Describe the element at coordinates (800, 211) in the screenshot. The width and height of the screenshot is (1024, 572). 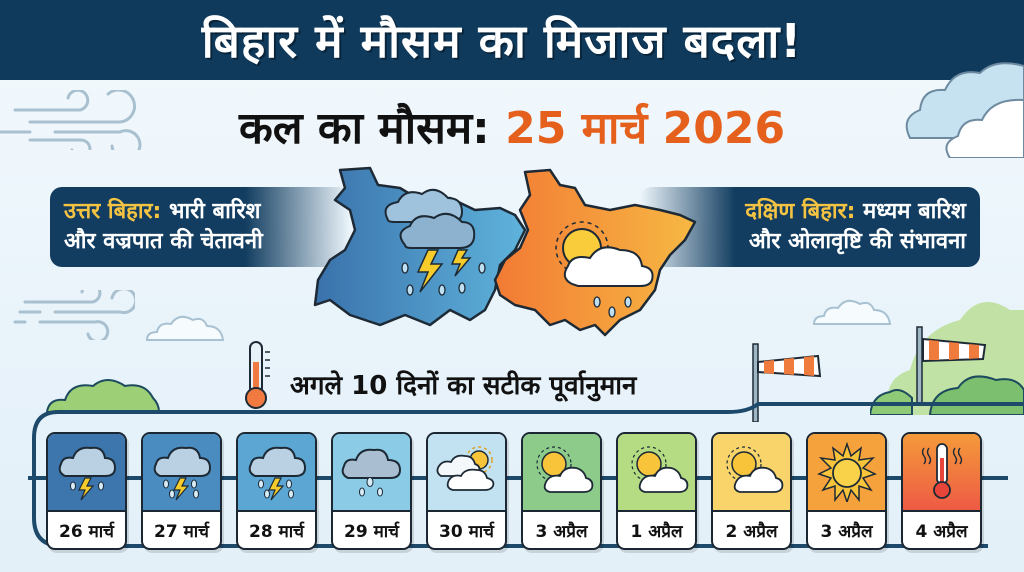
I see `south-region-label: दक्षिण बिहार:` at that location.